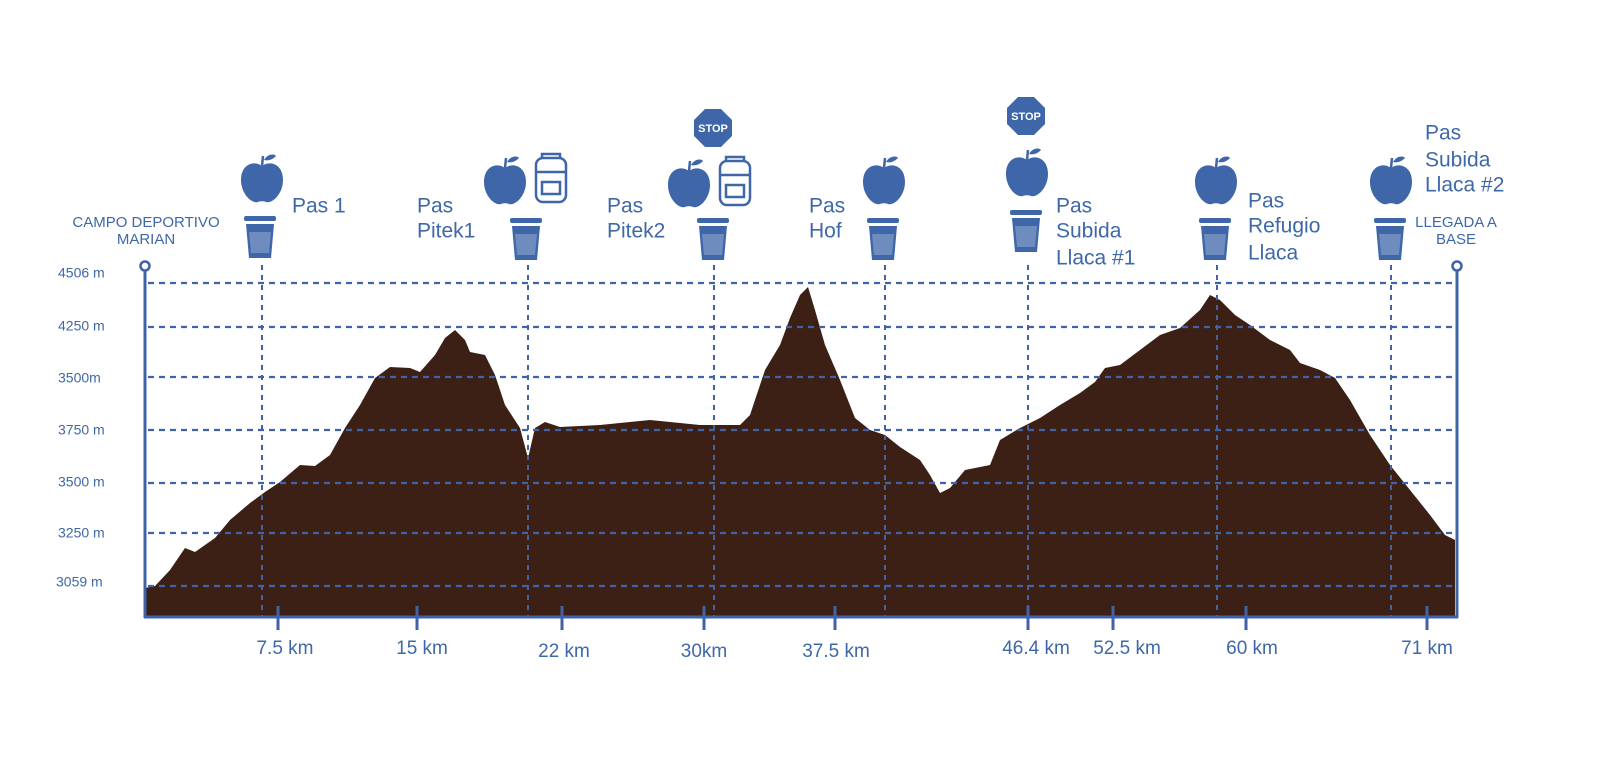 This screenshot has height=780, width=1600. Describe the element at coordinates (1427, 648) in the screenshot. I see `distance-label: 71 km` at that location.